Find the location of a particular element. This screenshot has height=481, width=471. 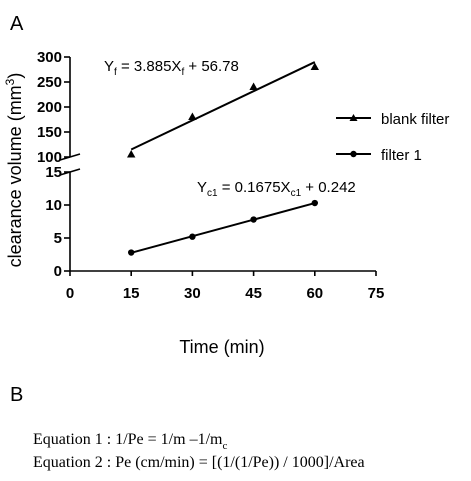

lower-y-tick-label: 10 is located at coordinates (53, 205).